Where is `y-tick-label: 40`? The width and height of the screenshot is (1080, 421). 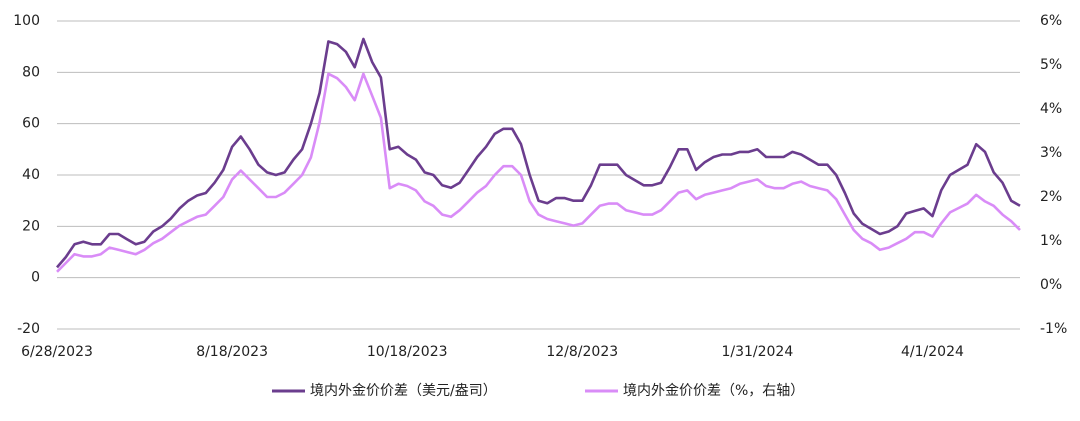
y-tick-label: 40 is located at coordinates (31, 175).